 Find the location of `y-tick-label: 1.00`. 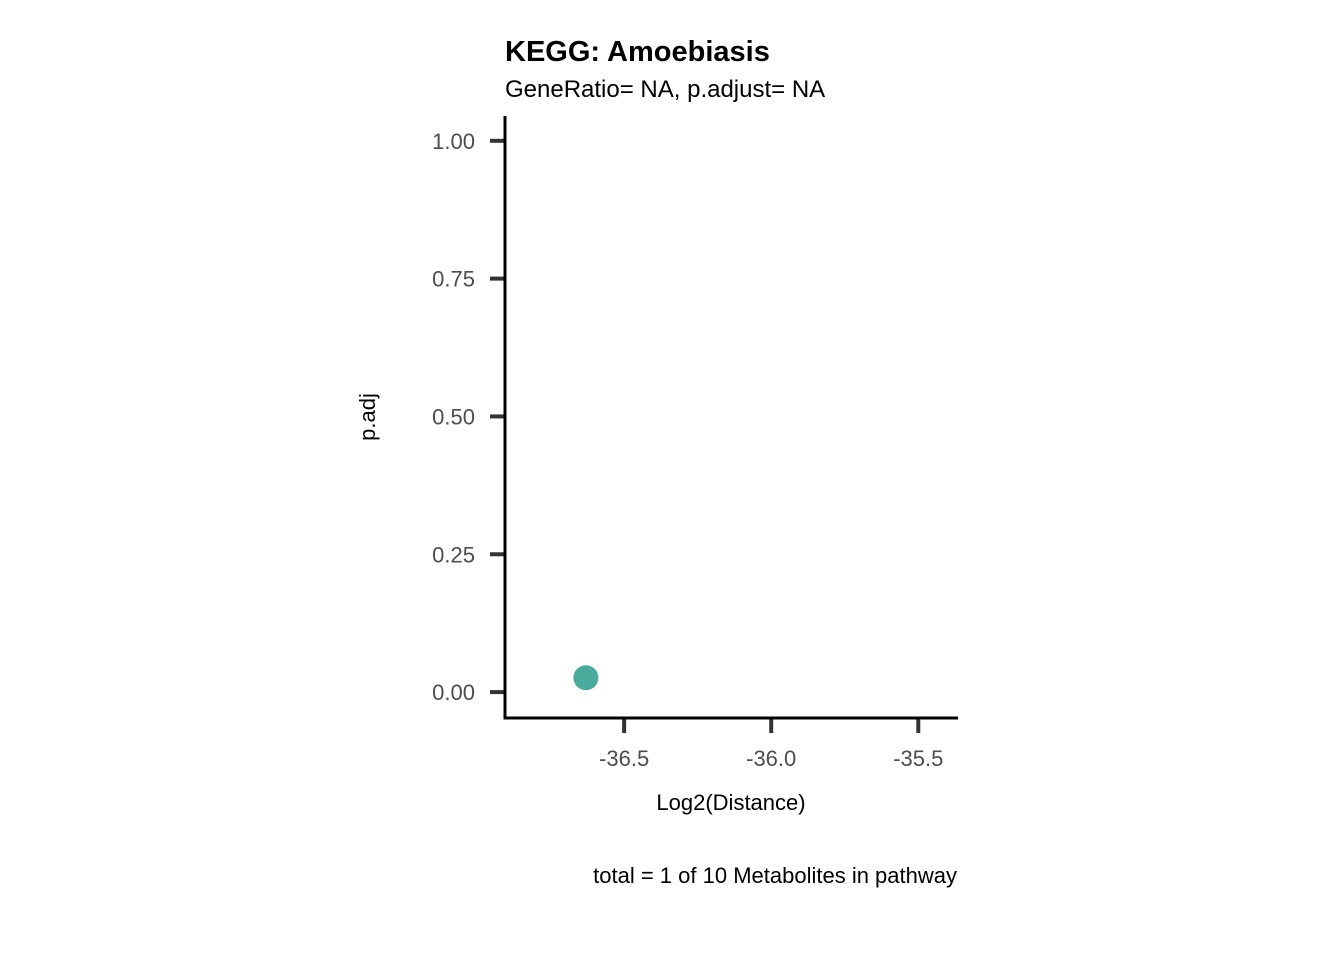

y-tick-label: 1.00 is located at coordinates (453, 141).